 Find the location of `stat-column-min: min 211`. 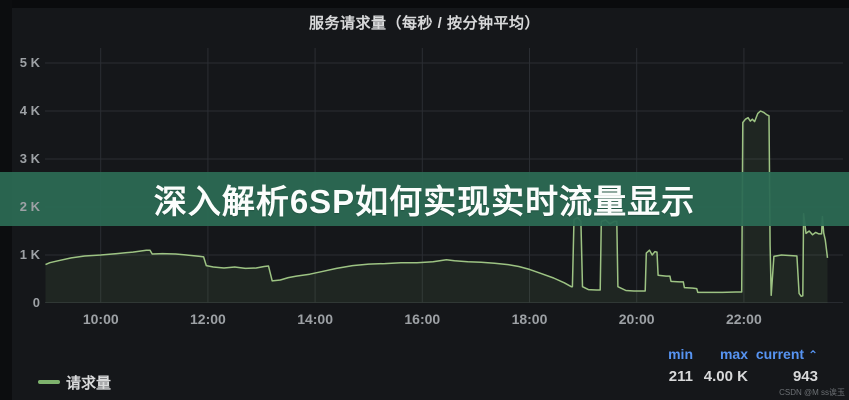

stat-column-min: min 211 is located at coordinates (663, 365).